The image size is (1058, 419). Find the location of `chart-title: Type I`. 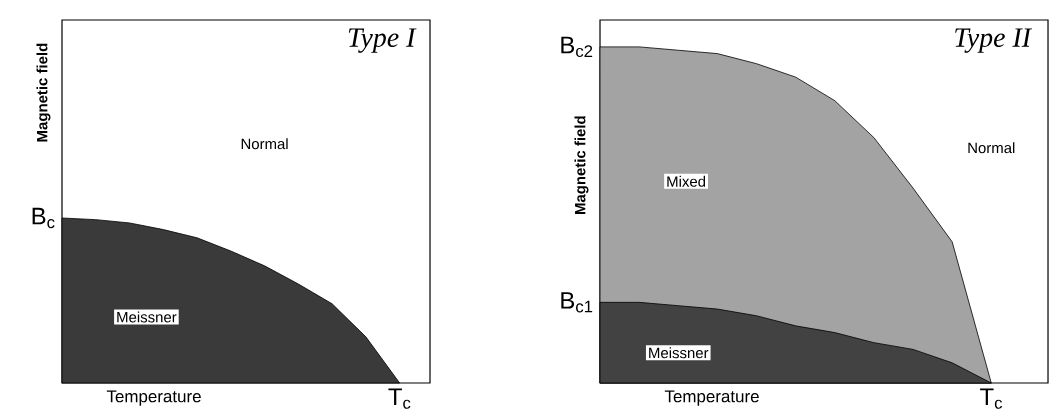

chart-title: Type I is located at coordinates (382, 40).